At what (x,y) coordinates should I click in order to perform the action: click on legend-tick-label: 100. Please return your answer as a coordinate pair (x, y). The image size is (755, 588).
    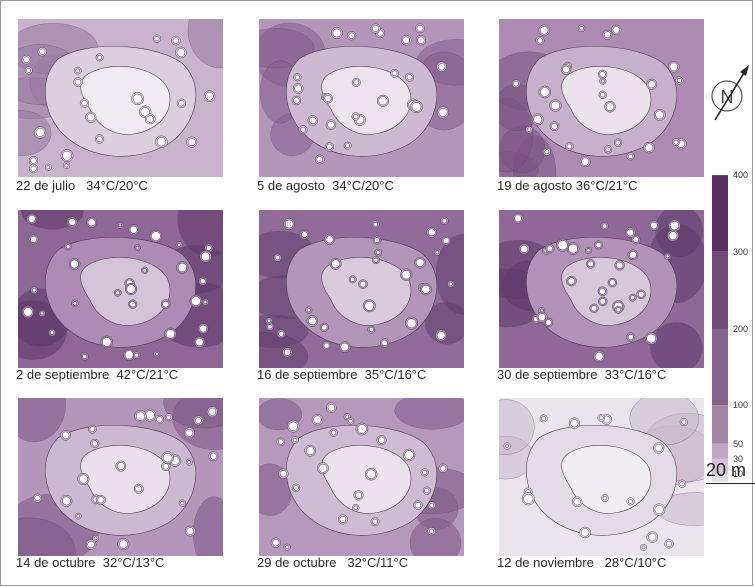
    Looking at the image, I should click on (741, 405).